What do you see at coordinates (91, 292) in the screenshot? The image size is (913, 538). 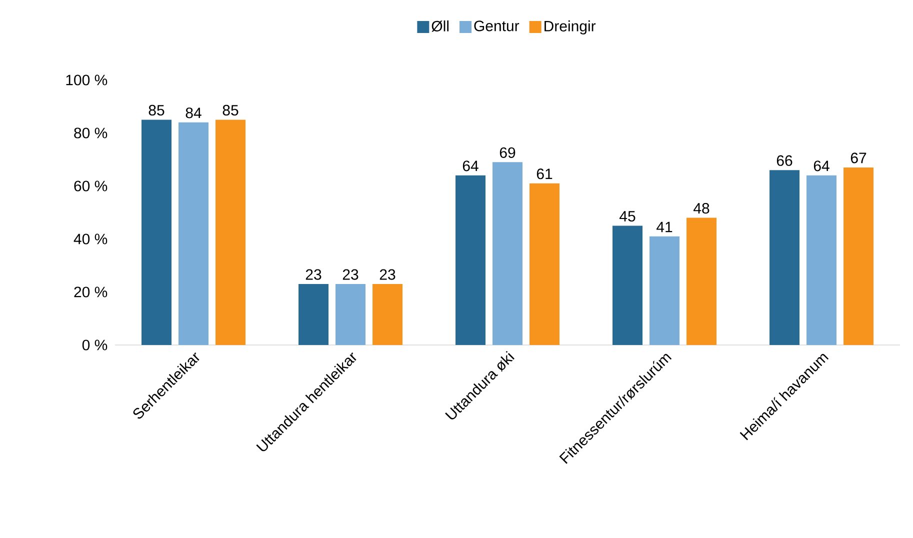 I see `y-tick-label: 20 %` at bounding box center [91, 292].